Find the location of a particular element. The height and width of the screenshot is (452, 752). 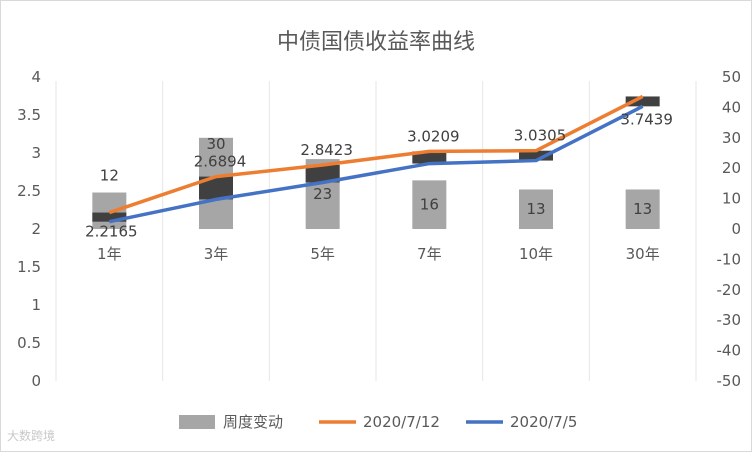

bar-10年 is located at coordinates (536, 209).